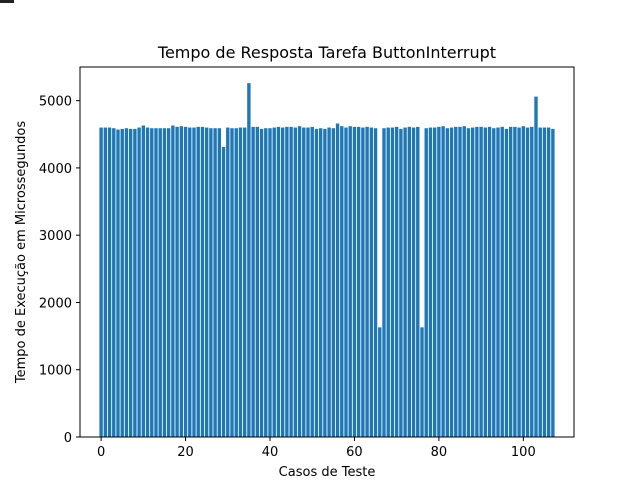 The width and height of the screenshot is (638, 491). Describe the element at coordinates (439, 452) in the screenshot. I see `x-tick-label: 80` at that location.